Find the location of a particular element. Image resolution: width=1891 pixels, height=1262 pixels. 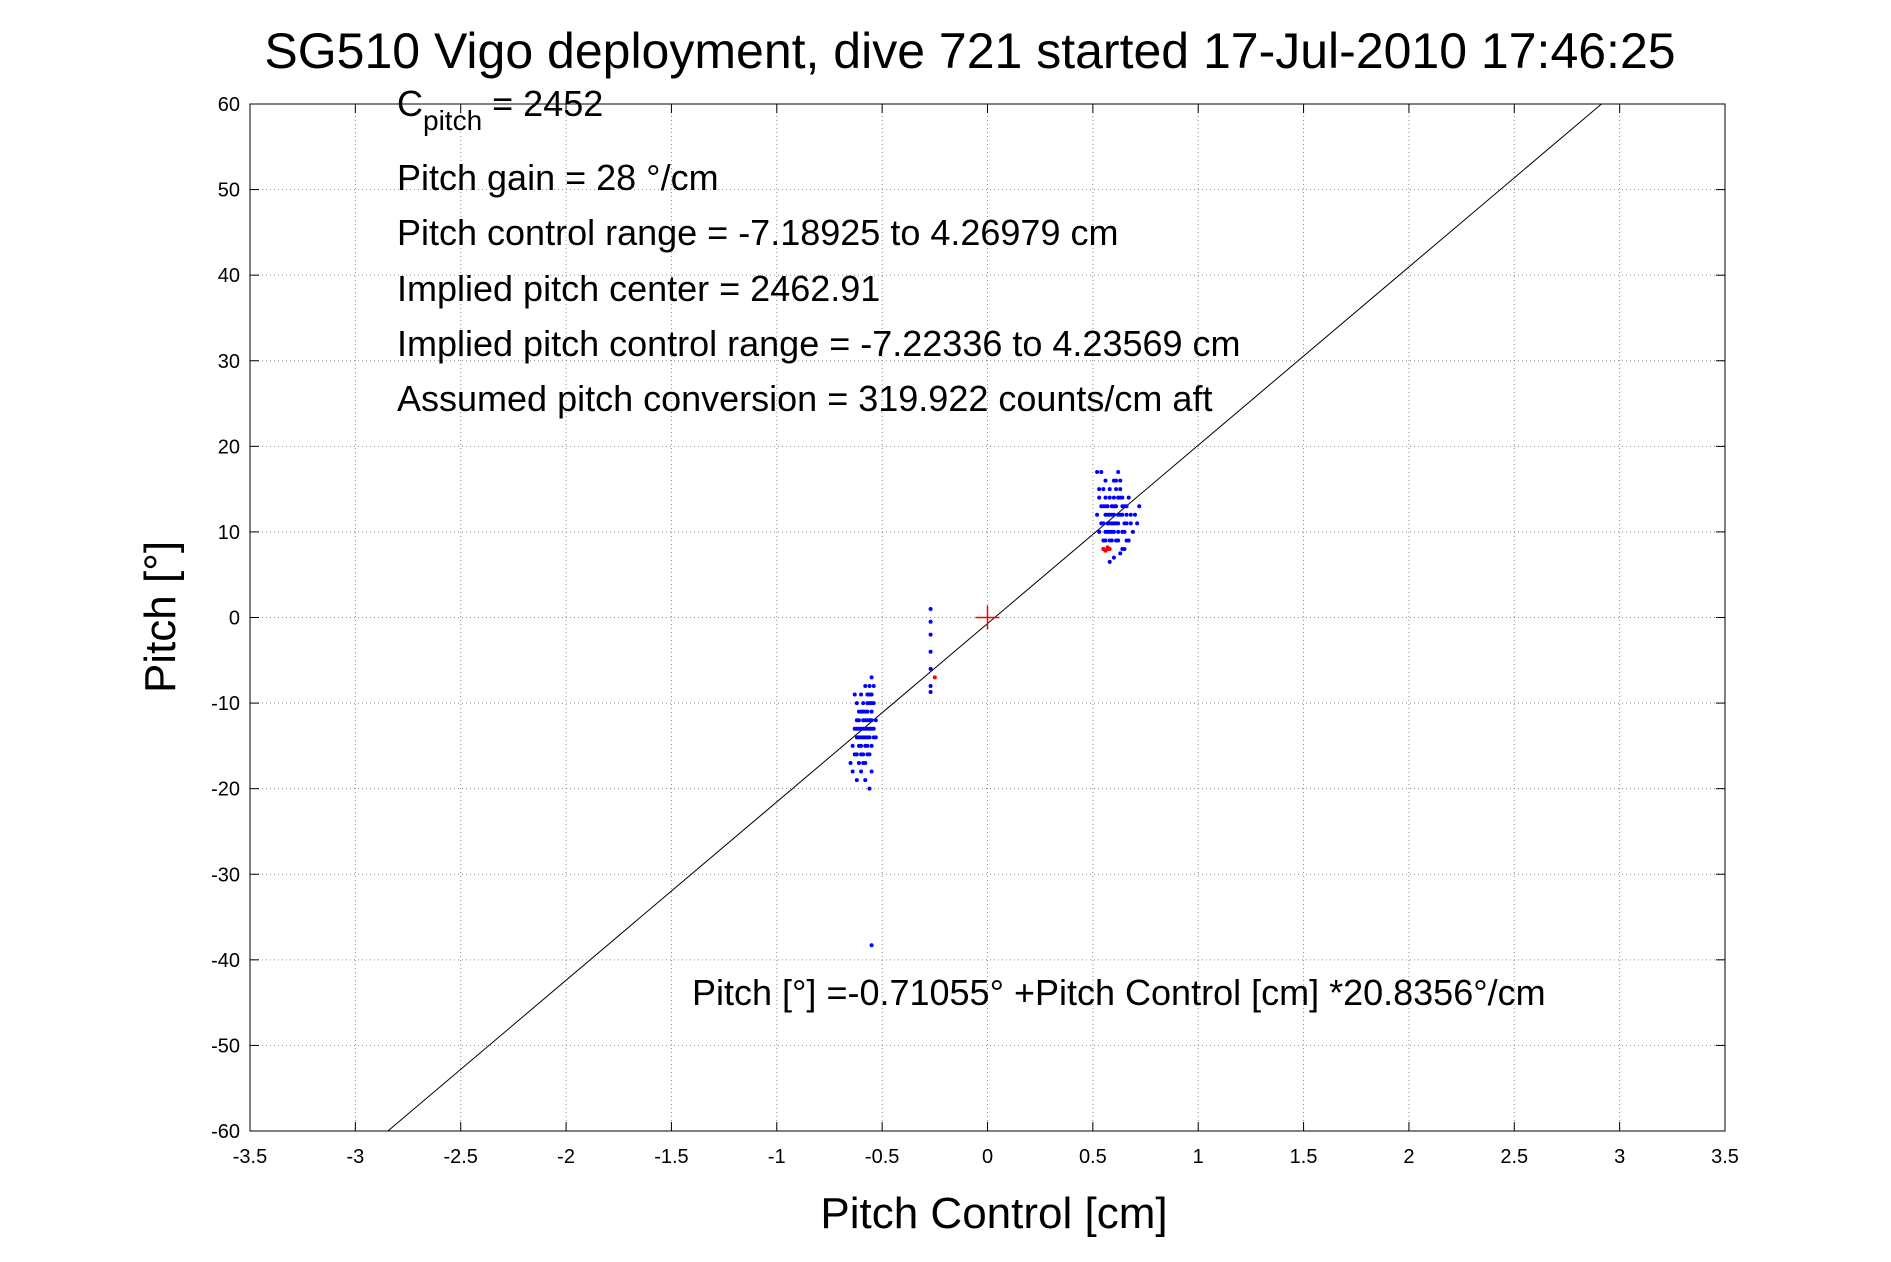

x-axis-title: Pitch Control [cm] is located at coordinates (993, 1213).